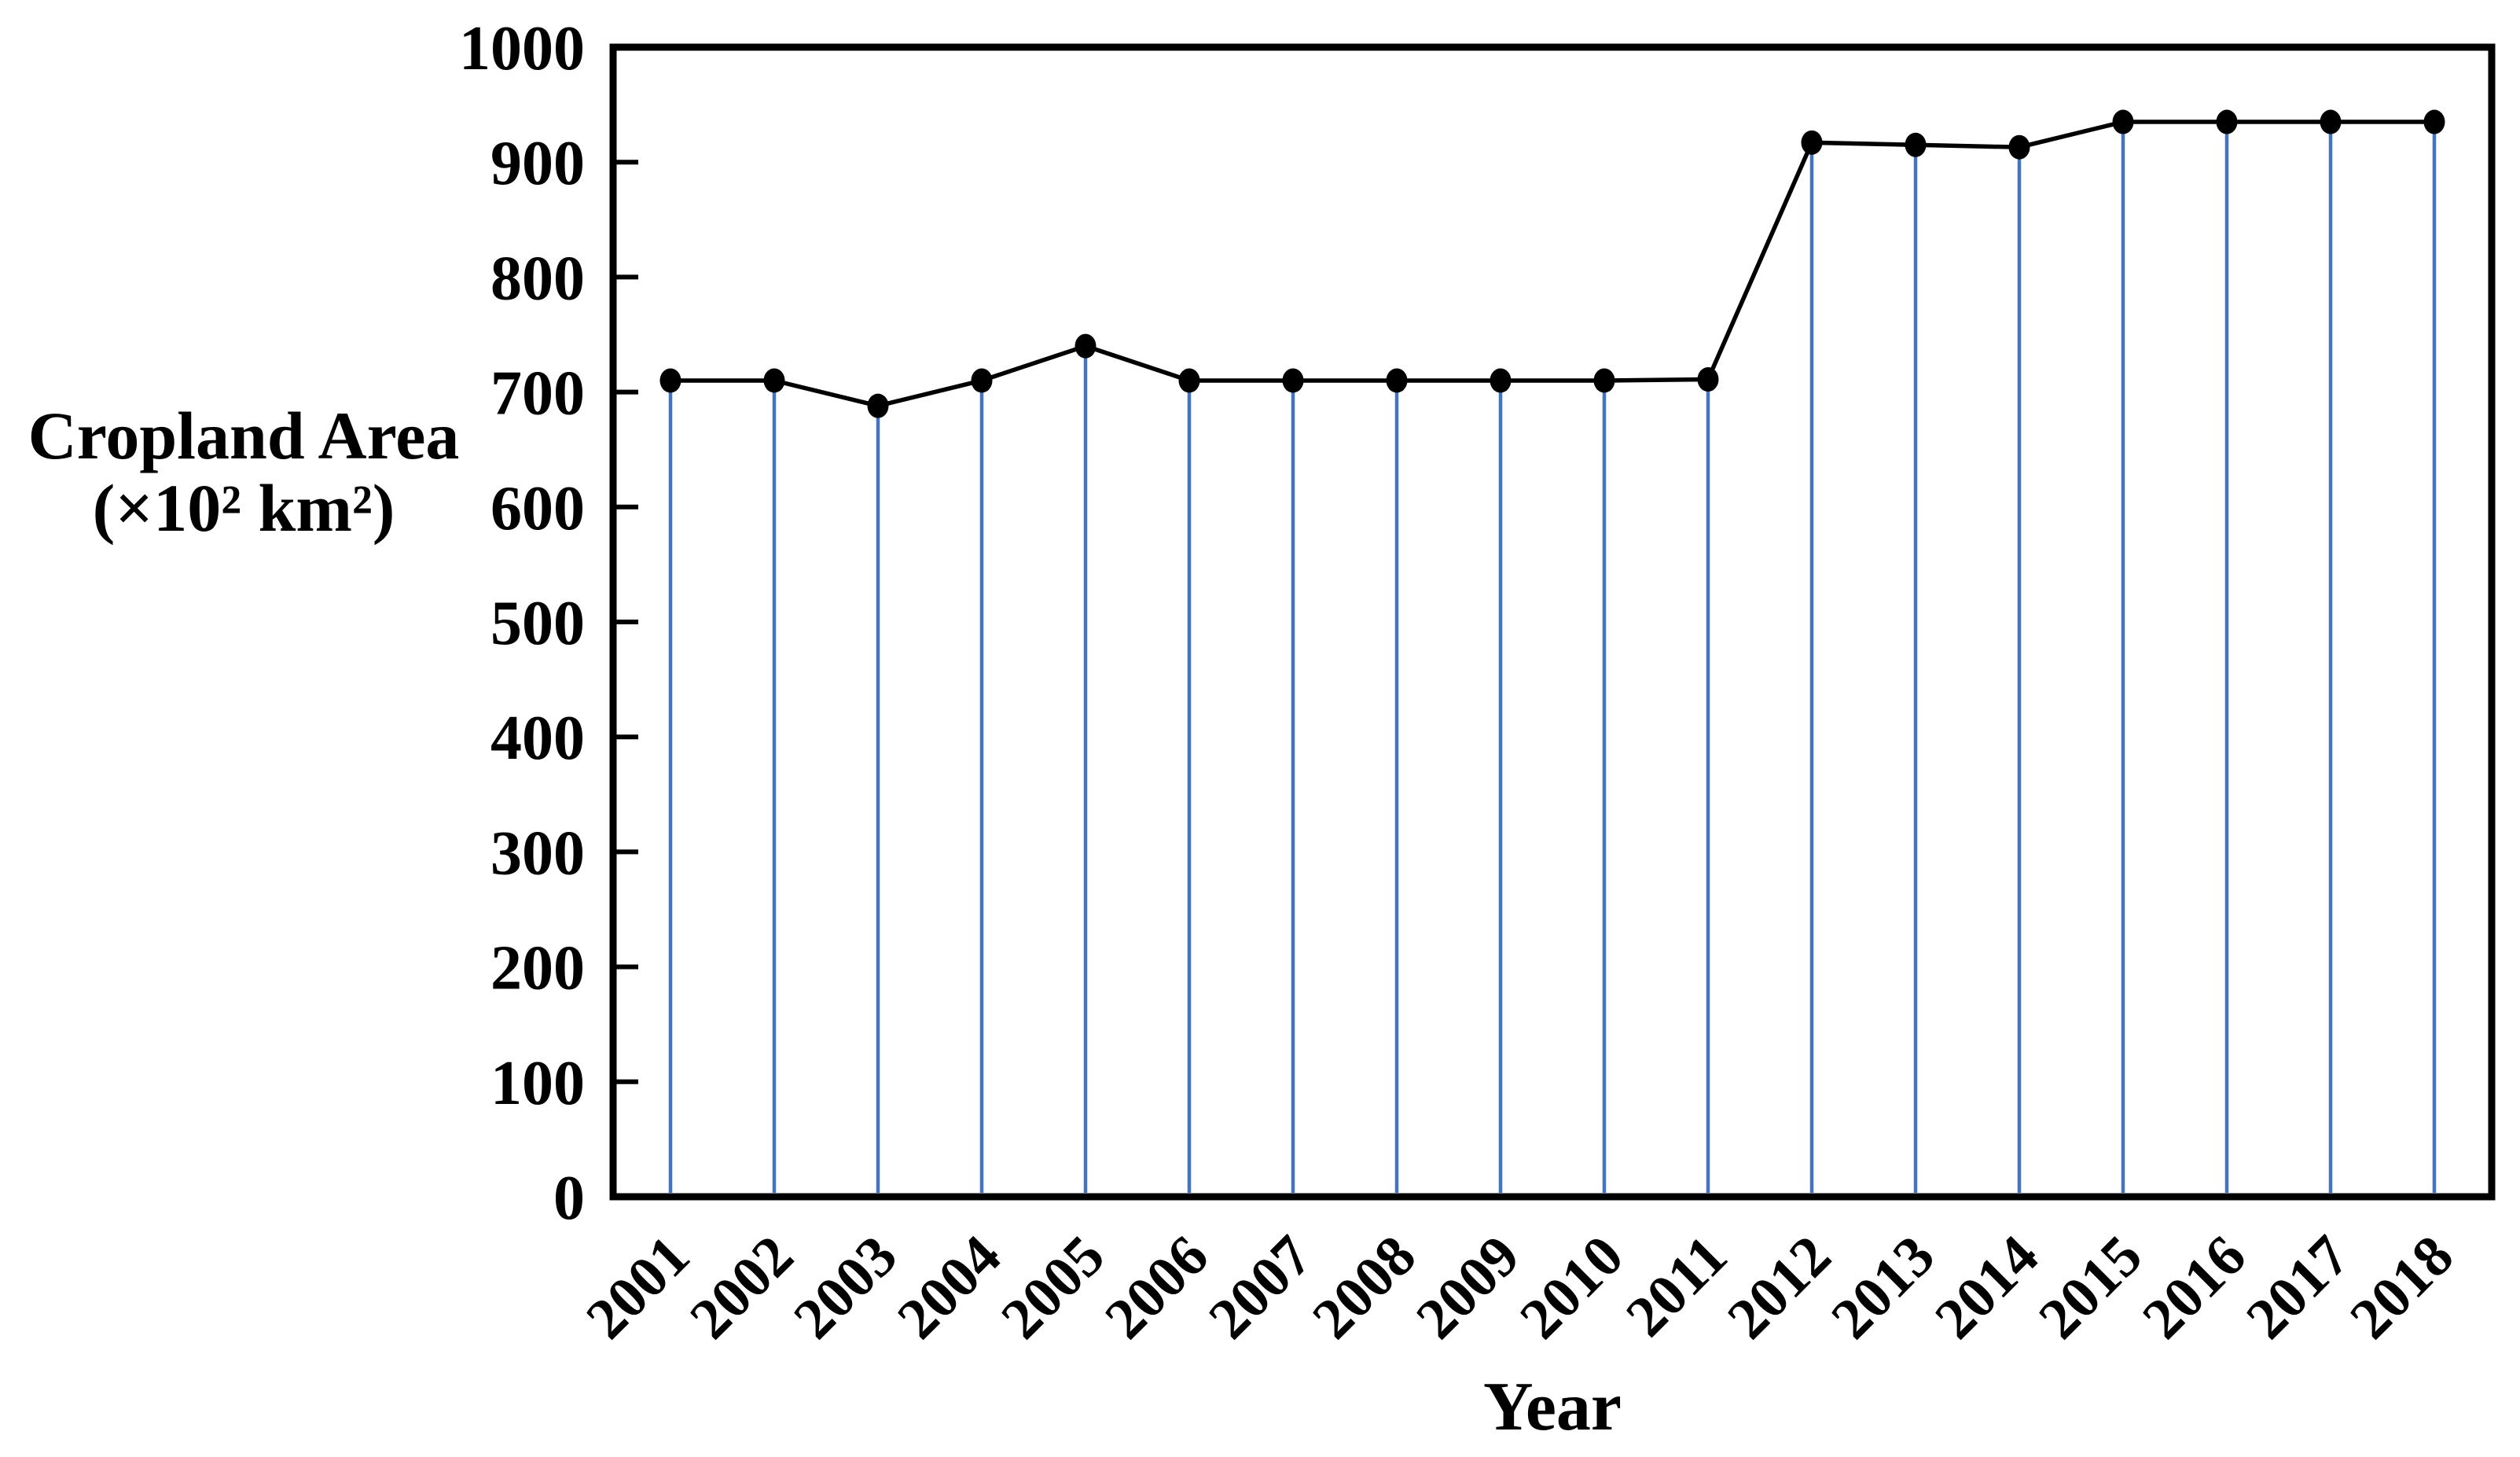 The height and width of the screenshot is (1457, 2520). Describe the element at coordinates (1364, 1287) in the screenshot. I see `x-tick-label: 2008` at that location.